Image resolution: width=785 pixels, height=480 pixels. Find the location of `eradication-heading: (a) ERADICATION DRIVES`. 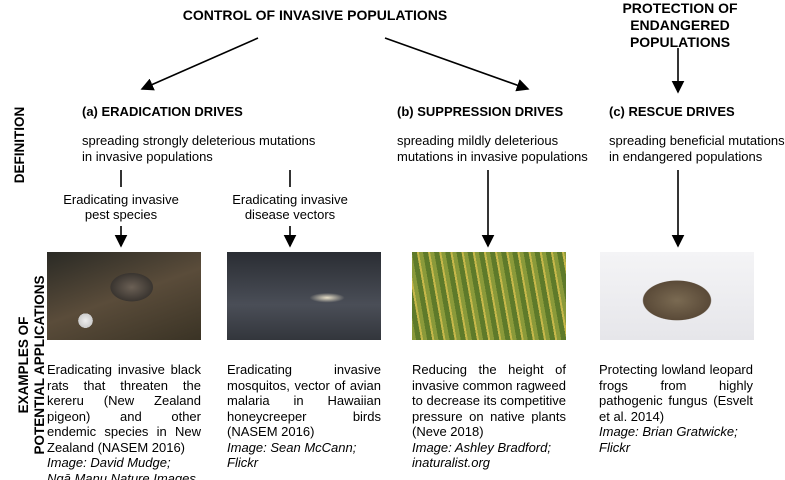

eradication-heading: (a) ERADICATION DRIVES is located at coordinates (162, 111).